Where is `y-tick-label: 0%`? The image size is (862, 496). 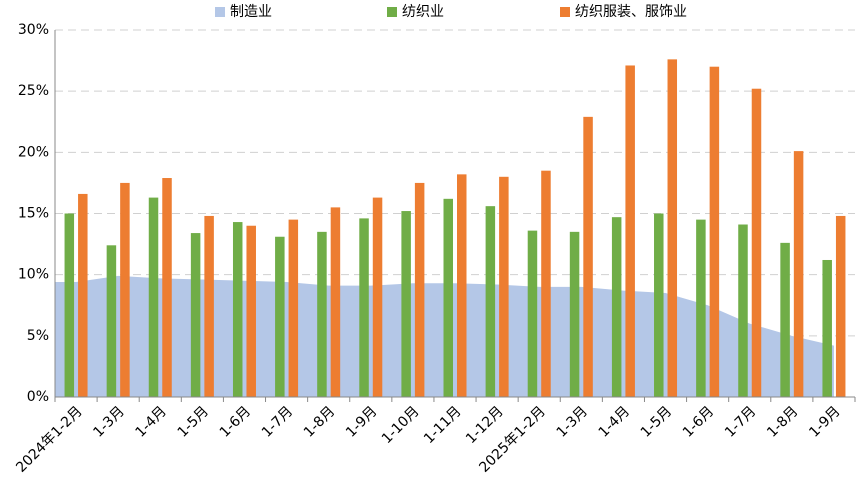 y-tick-label: 0% is located at coordinates (38, 397).